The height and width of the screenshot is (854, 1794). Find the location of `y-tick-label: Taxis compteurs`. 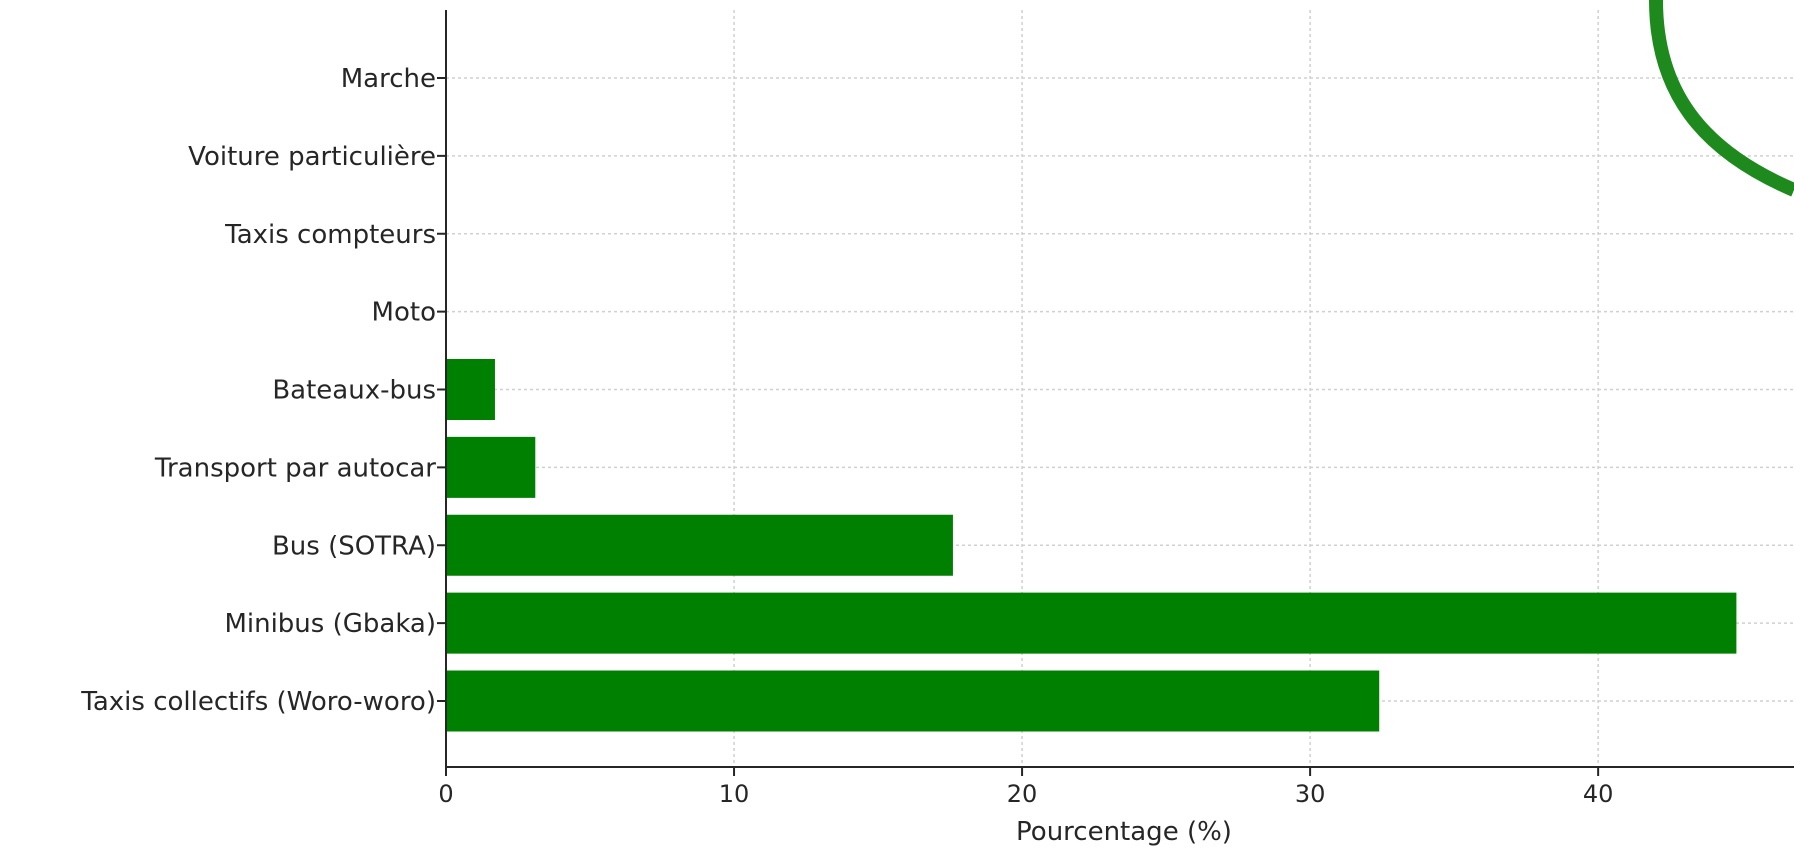

y-tick-label: Taxis compteurs is located at coordinates (330, 235).